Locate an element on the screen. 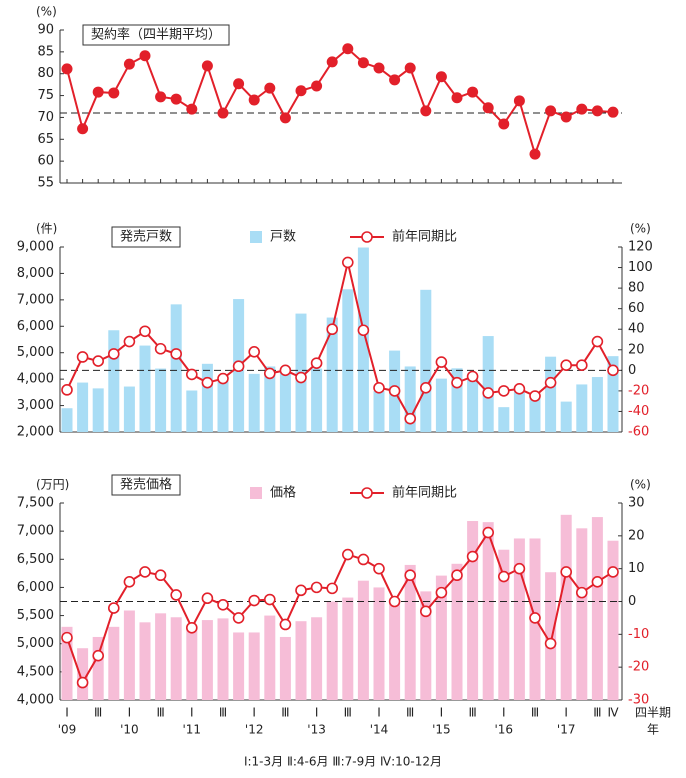 The height and width of the screenshot is (778, 686). y-tick-label: 75 is located at coordinates (45, 95).